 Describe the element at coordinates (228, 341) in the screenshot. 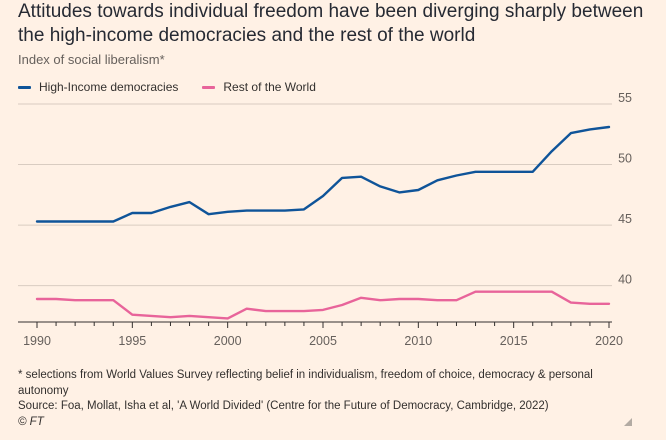

I see `x-tick-label-2000: 2000` at that location.